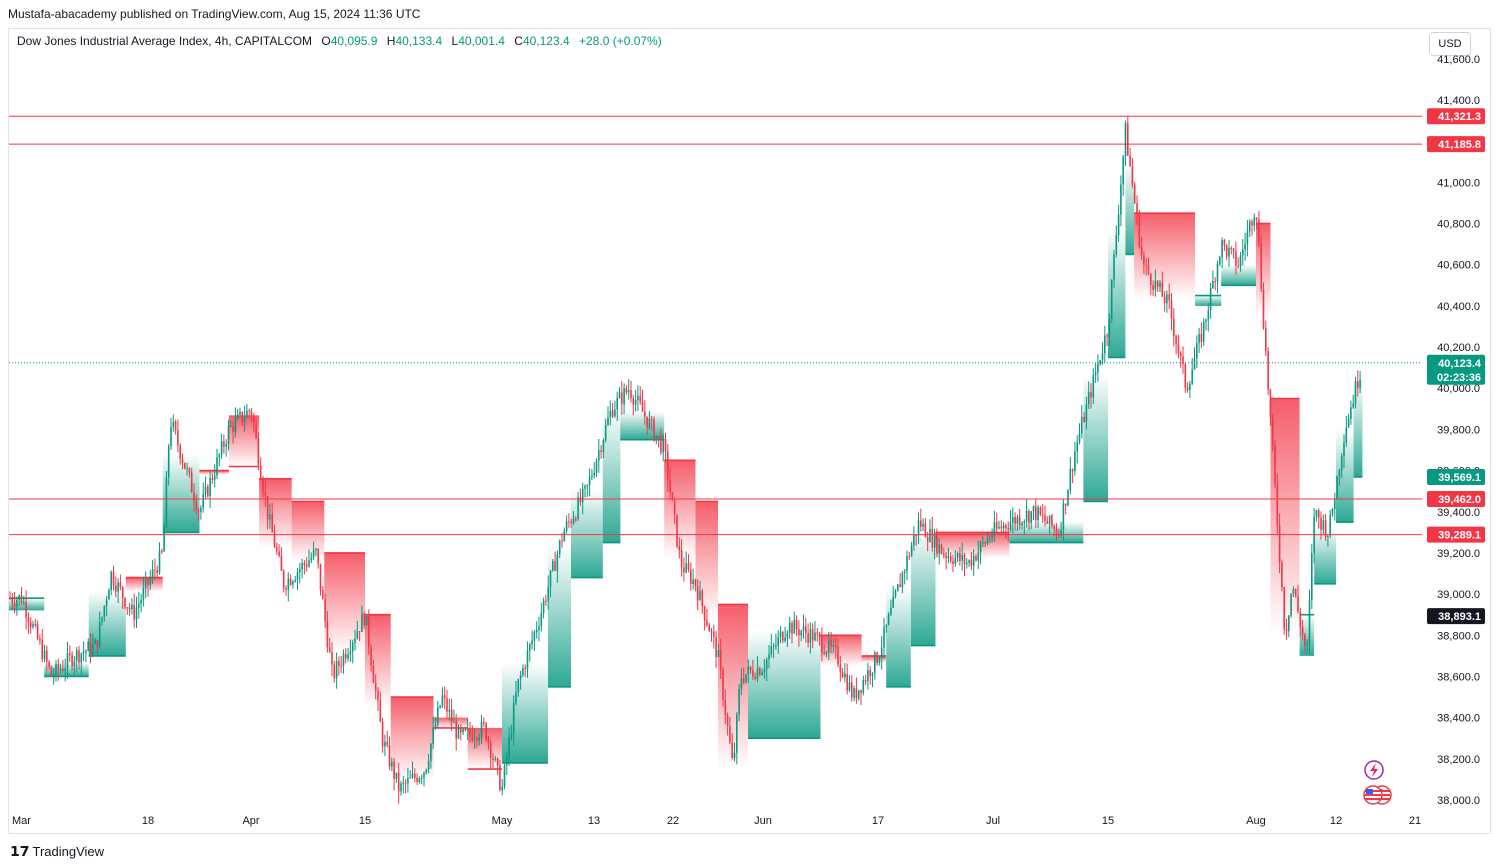  I want to click on open-label: O, so click(326, 41).